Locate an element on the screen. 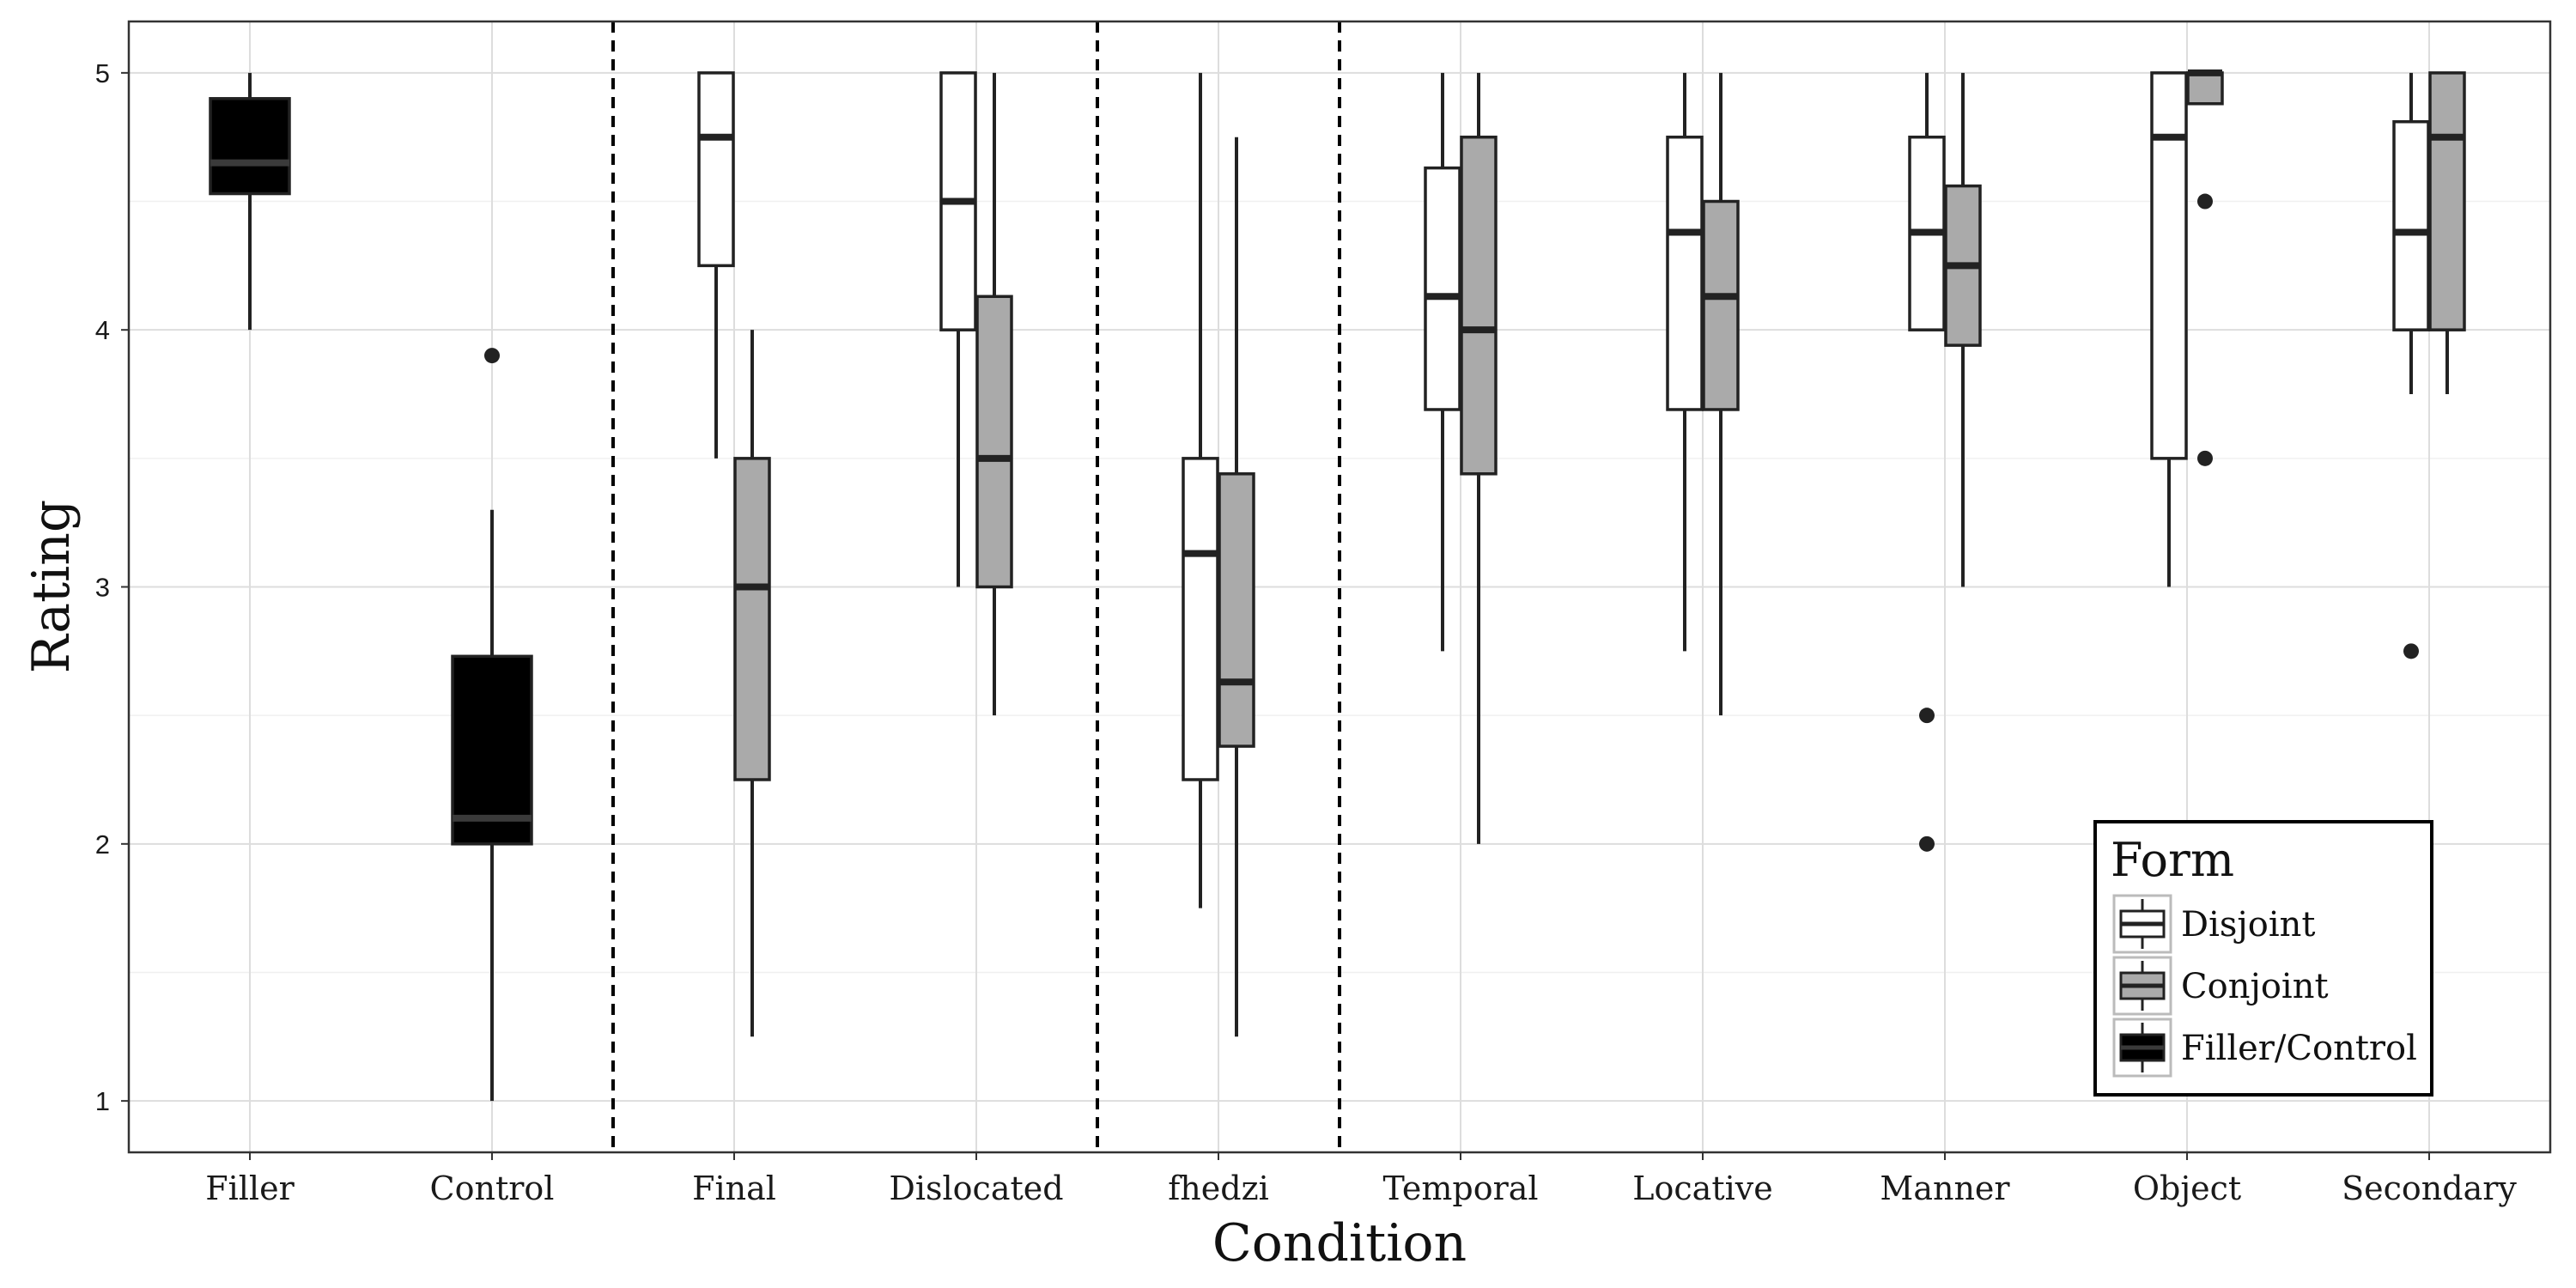  box-conjoint-secondary is located at coordinates (2447, 233).